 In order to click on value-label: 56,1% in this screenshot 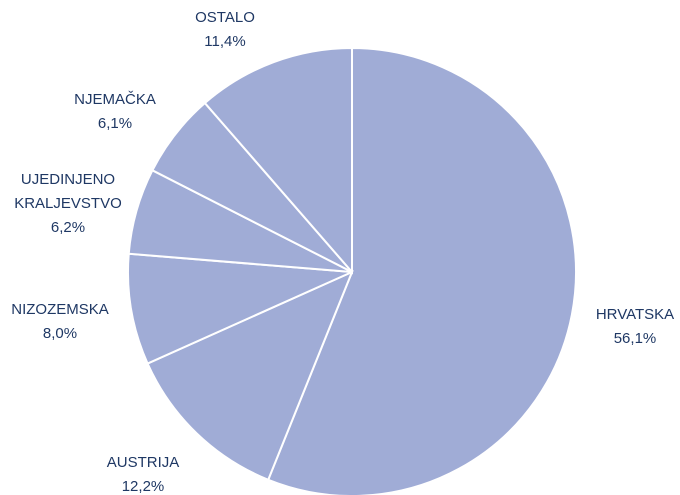, I will do `click(635, 338)`.